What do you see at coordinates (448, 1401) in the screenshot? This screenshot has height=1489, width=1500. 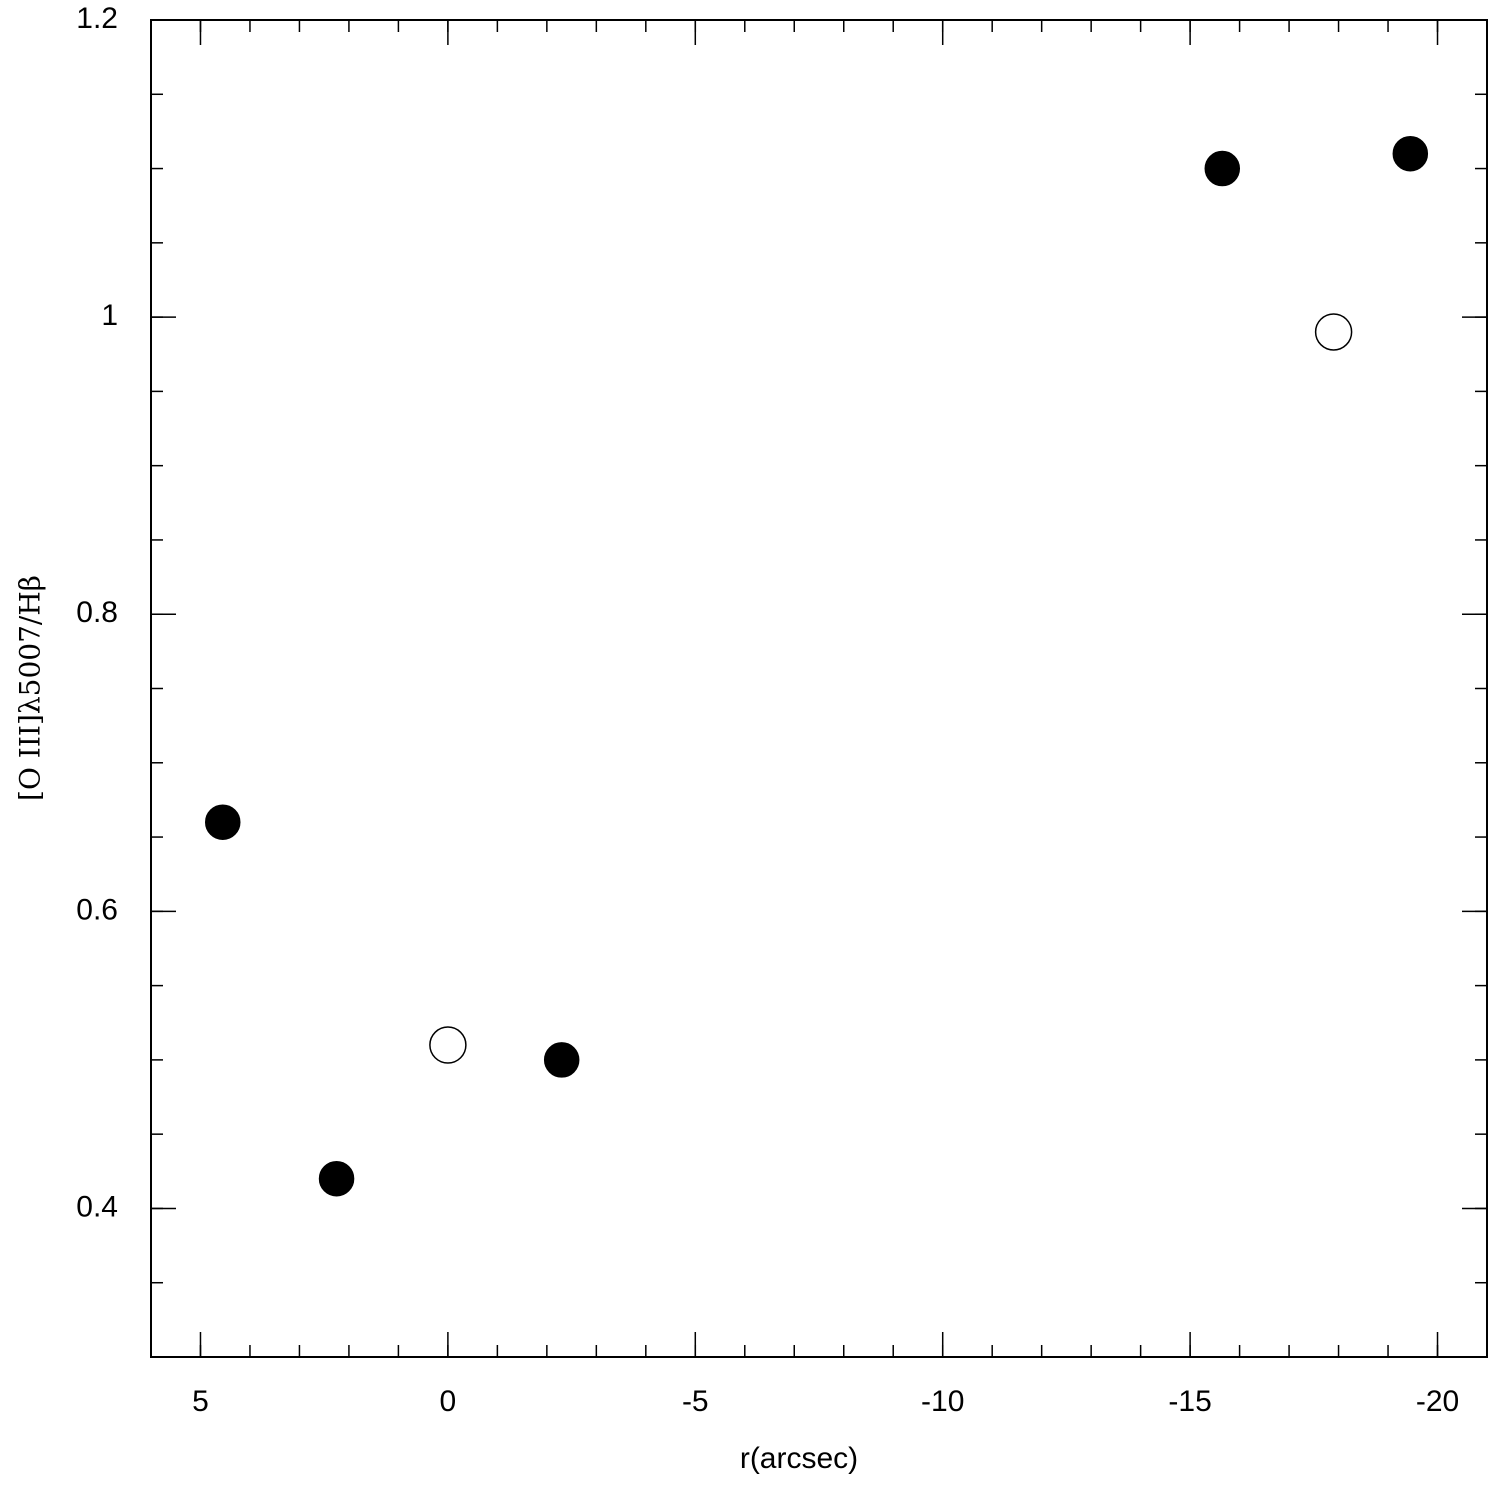 I see `x-tick-label: 0` at bounding box center [448, 1401].